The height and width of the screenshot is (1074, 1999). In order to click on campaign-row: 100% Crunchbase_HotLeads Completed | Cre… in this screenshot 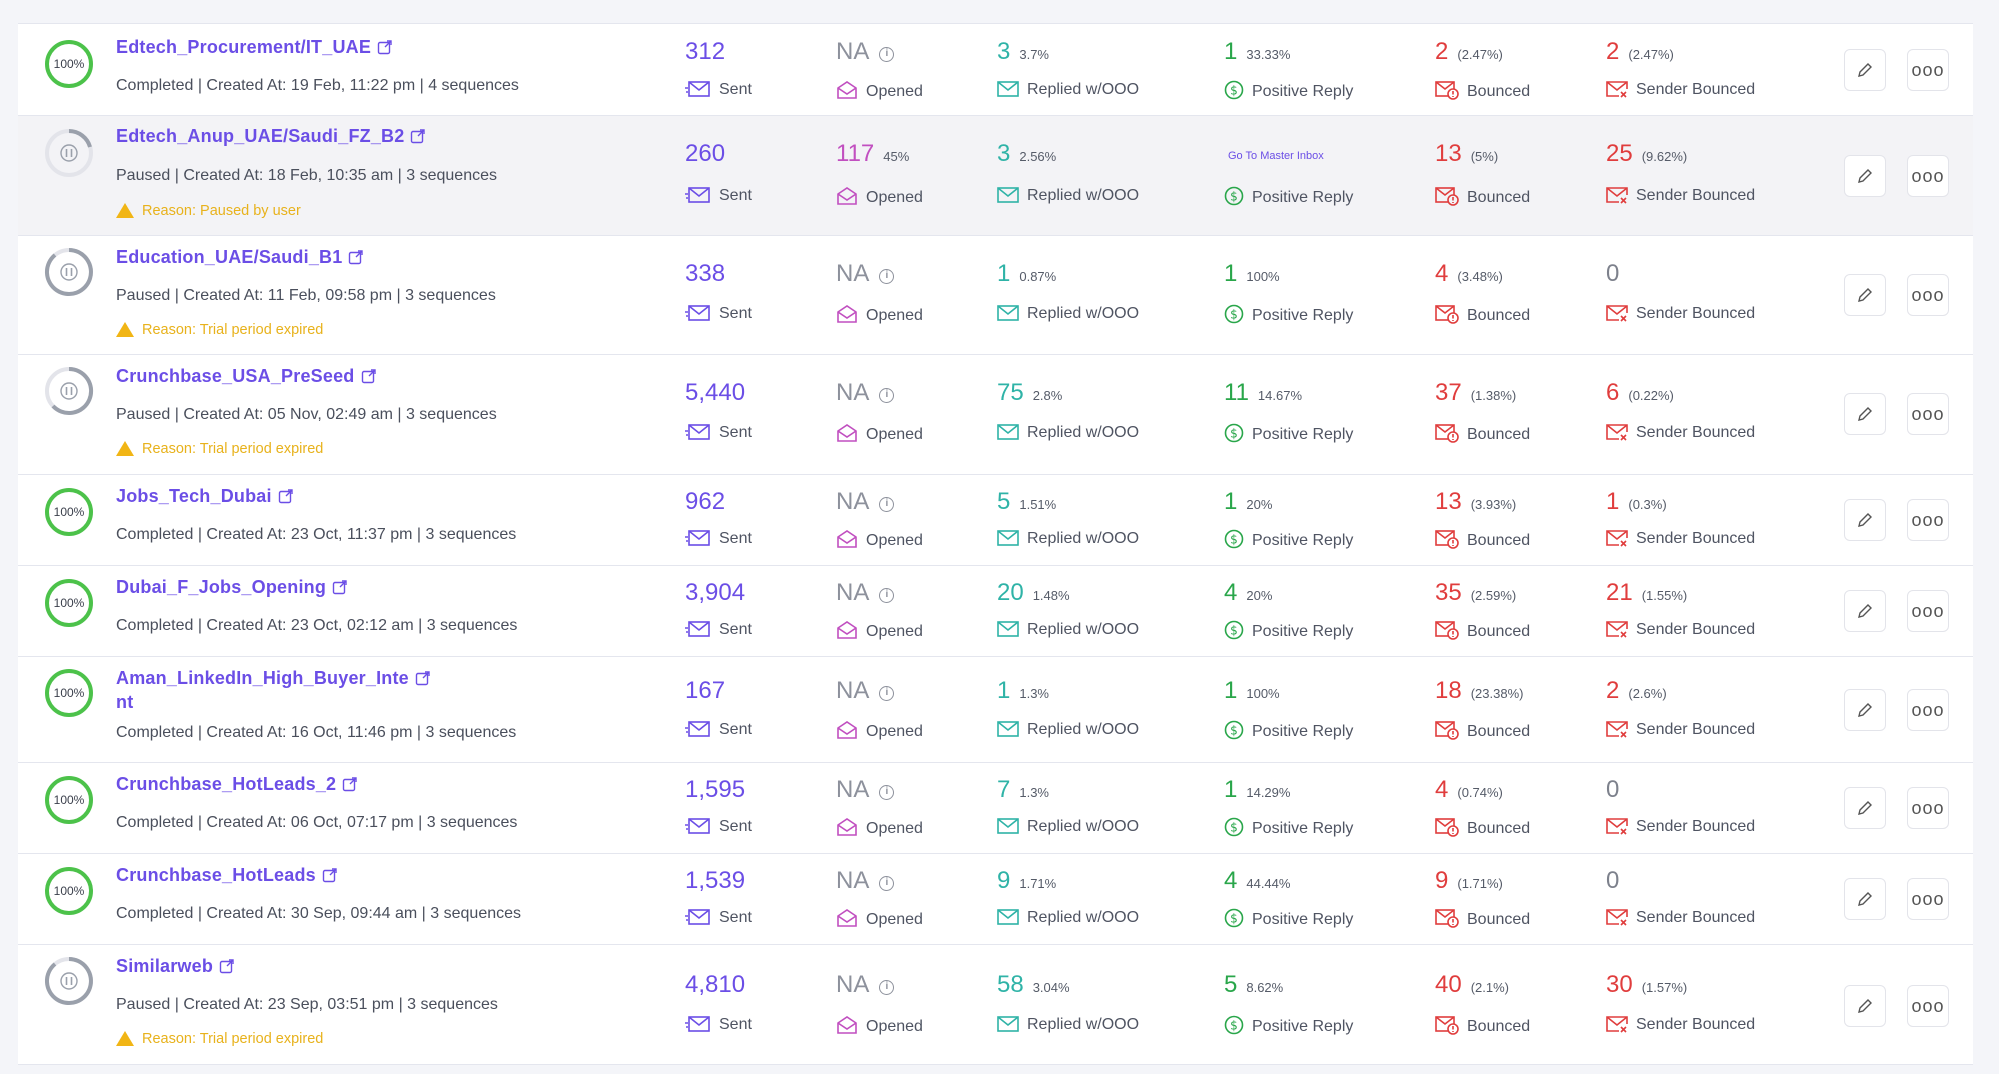, I will do `click(995, 899)`.